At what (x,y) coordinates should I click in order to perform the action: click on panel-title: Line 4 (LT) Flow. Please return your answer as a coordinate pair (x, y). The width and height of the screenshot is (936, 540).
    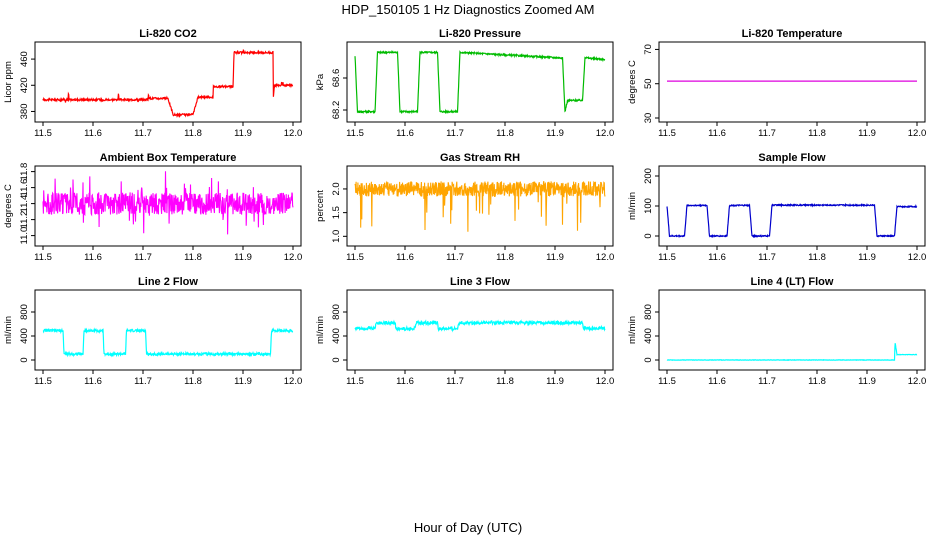
    Looking at the image, I should click on (792, 282).